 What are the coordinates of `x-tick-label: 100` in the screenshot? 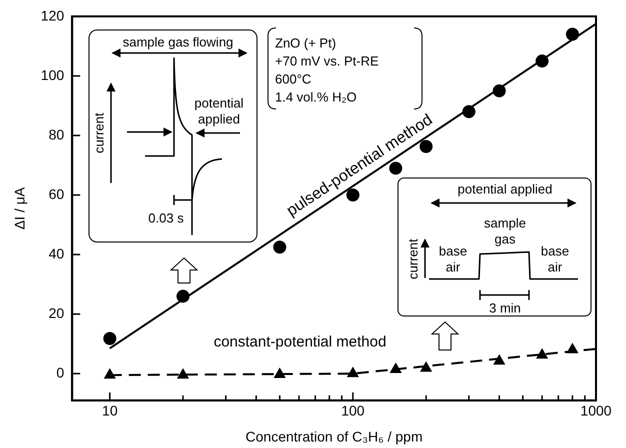 It's located at (353, 410).